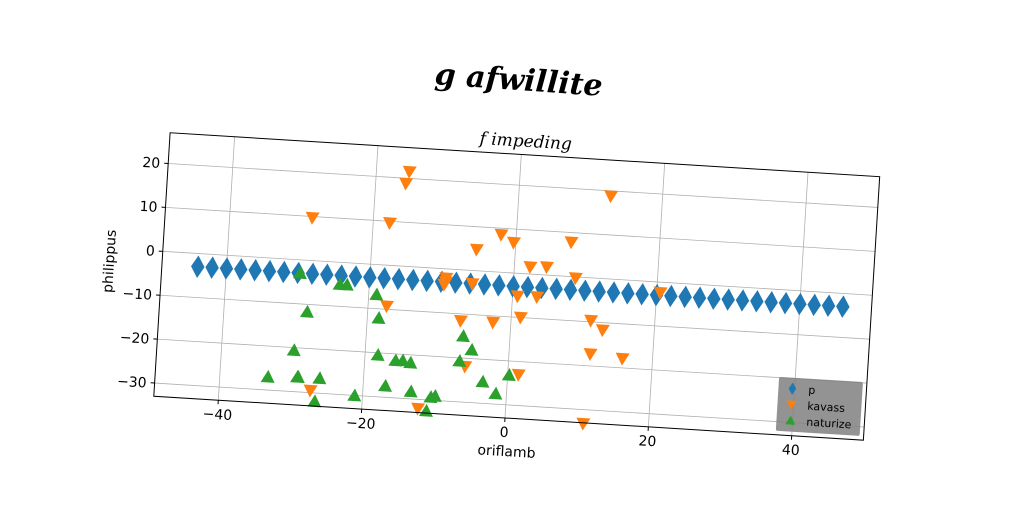 The image size is (1024, 512). Describe the element at coordinates (826, 407) in the screenshot. I see `legend-label-kavass: kavass` at that location.